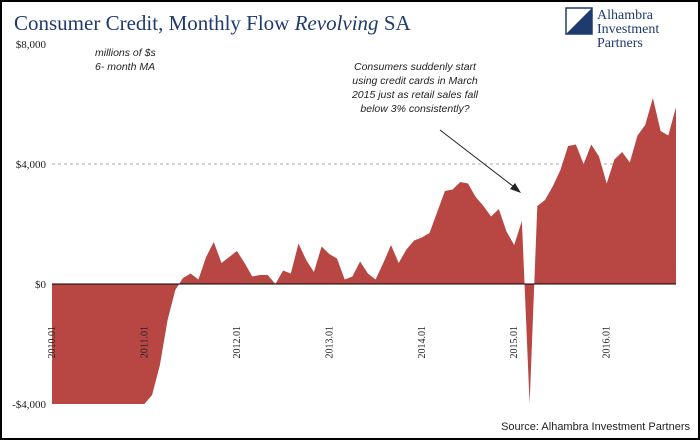 This screenshot has height=440, width=700. I want to click on annotation-arrow, so click(479, 160).